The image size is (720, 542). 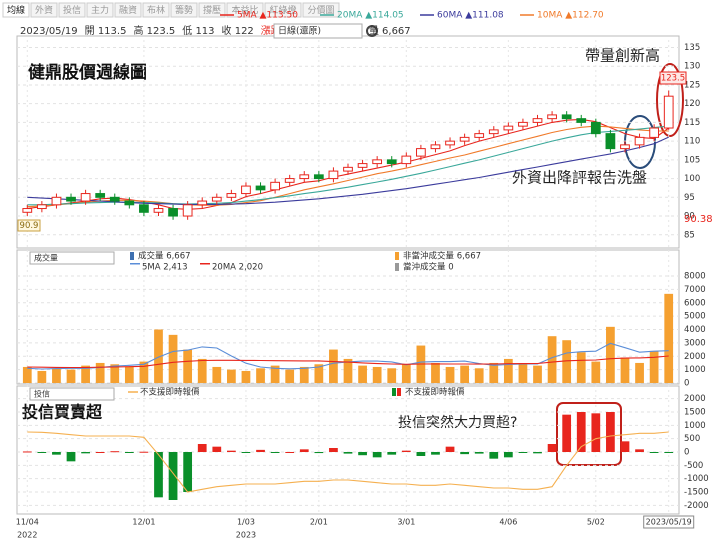 I want to click on price-tag, so click(x=673, y=78).